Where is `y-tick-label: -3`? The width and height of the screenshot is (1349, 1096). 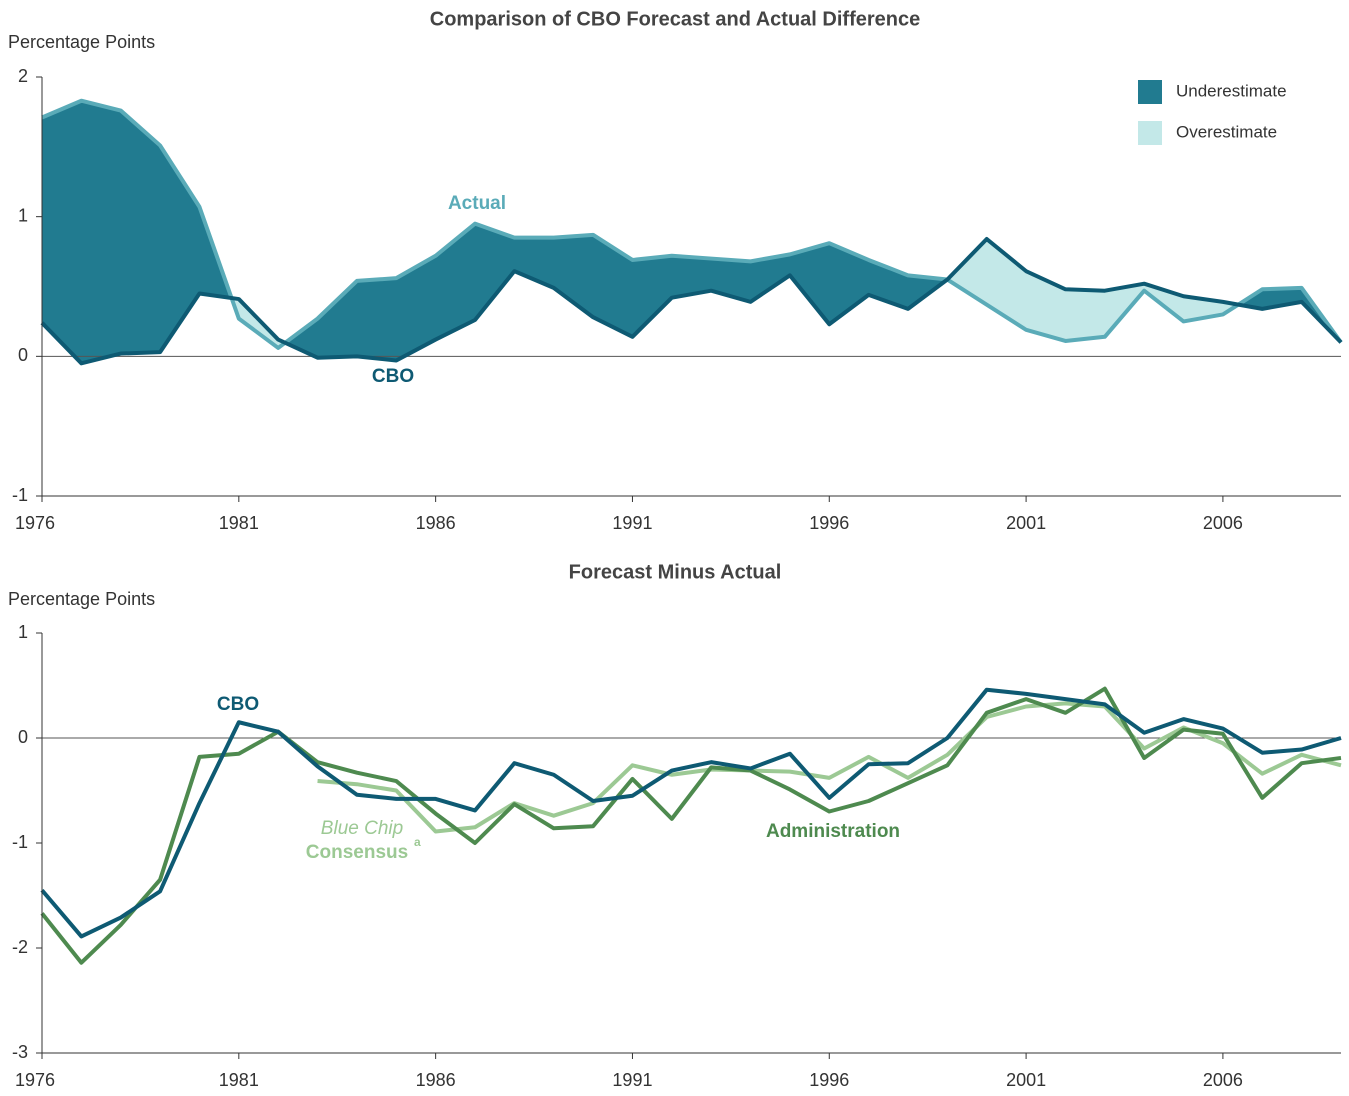
y-tick-label: -3 is located at coordinates (20, 1052).